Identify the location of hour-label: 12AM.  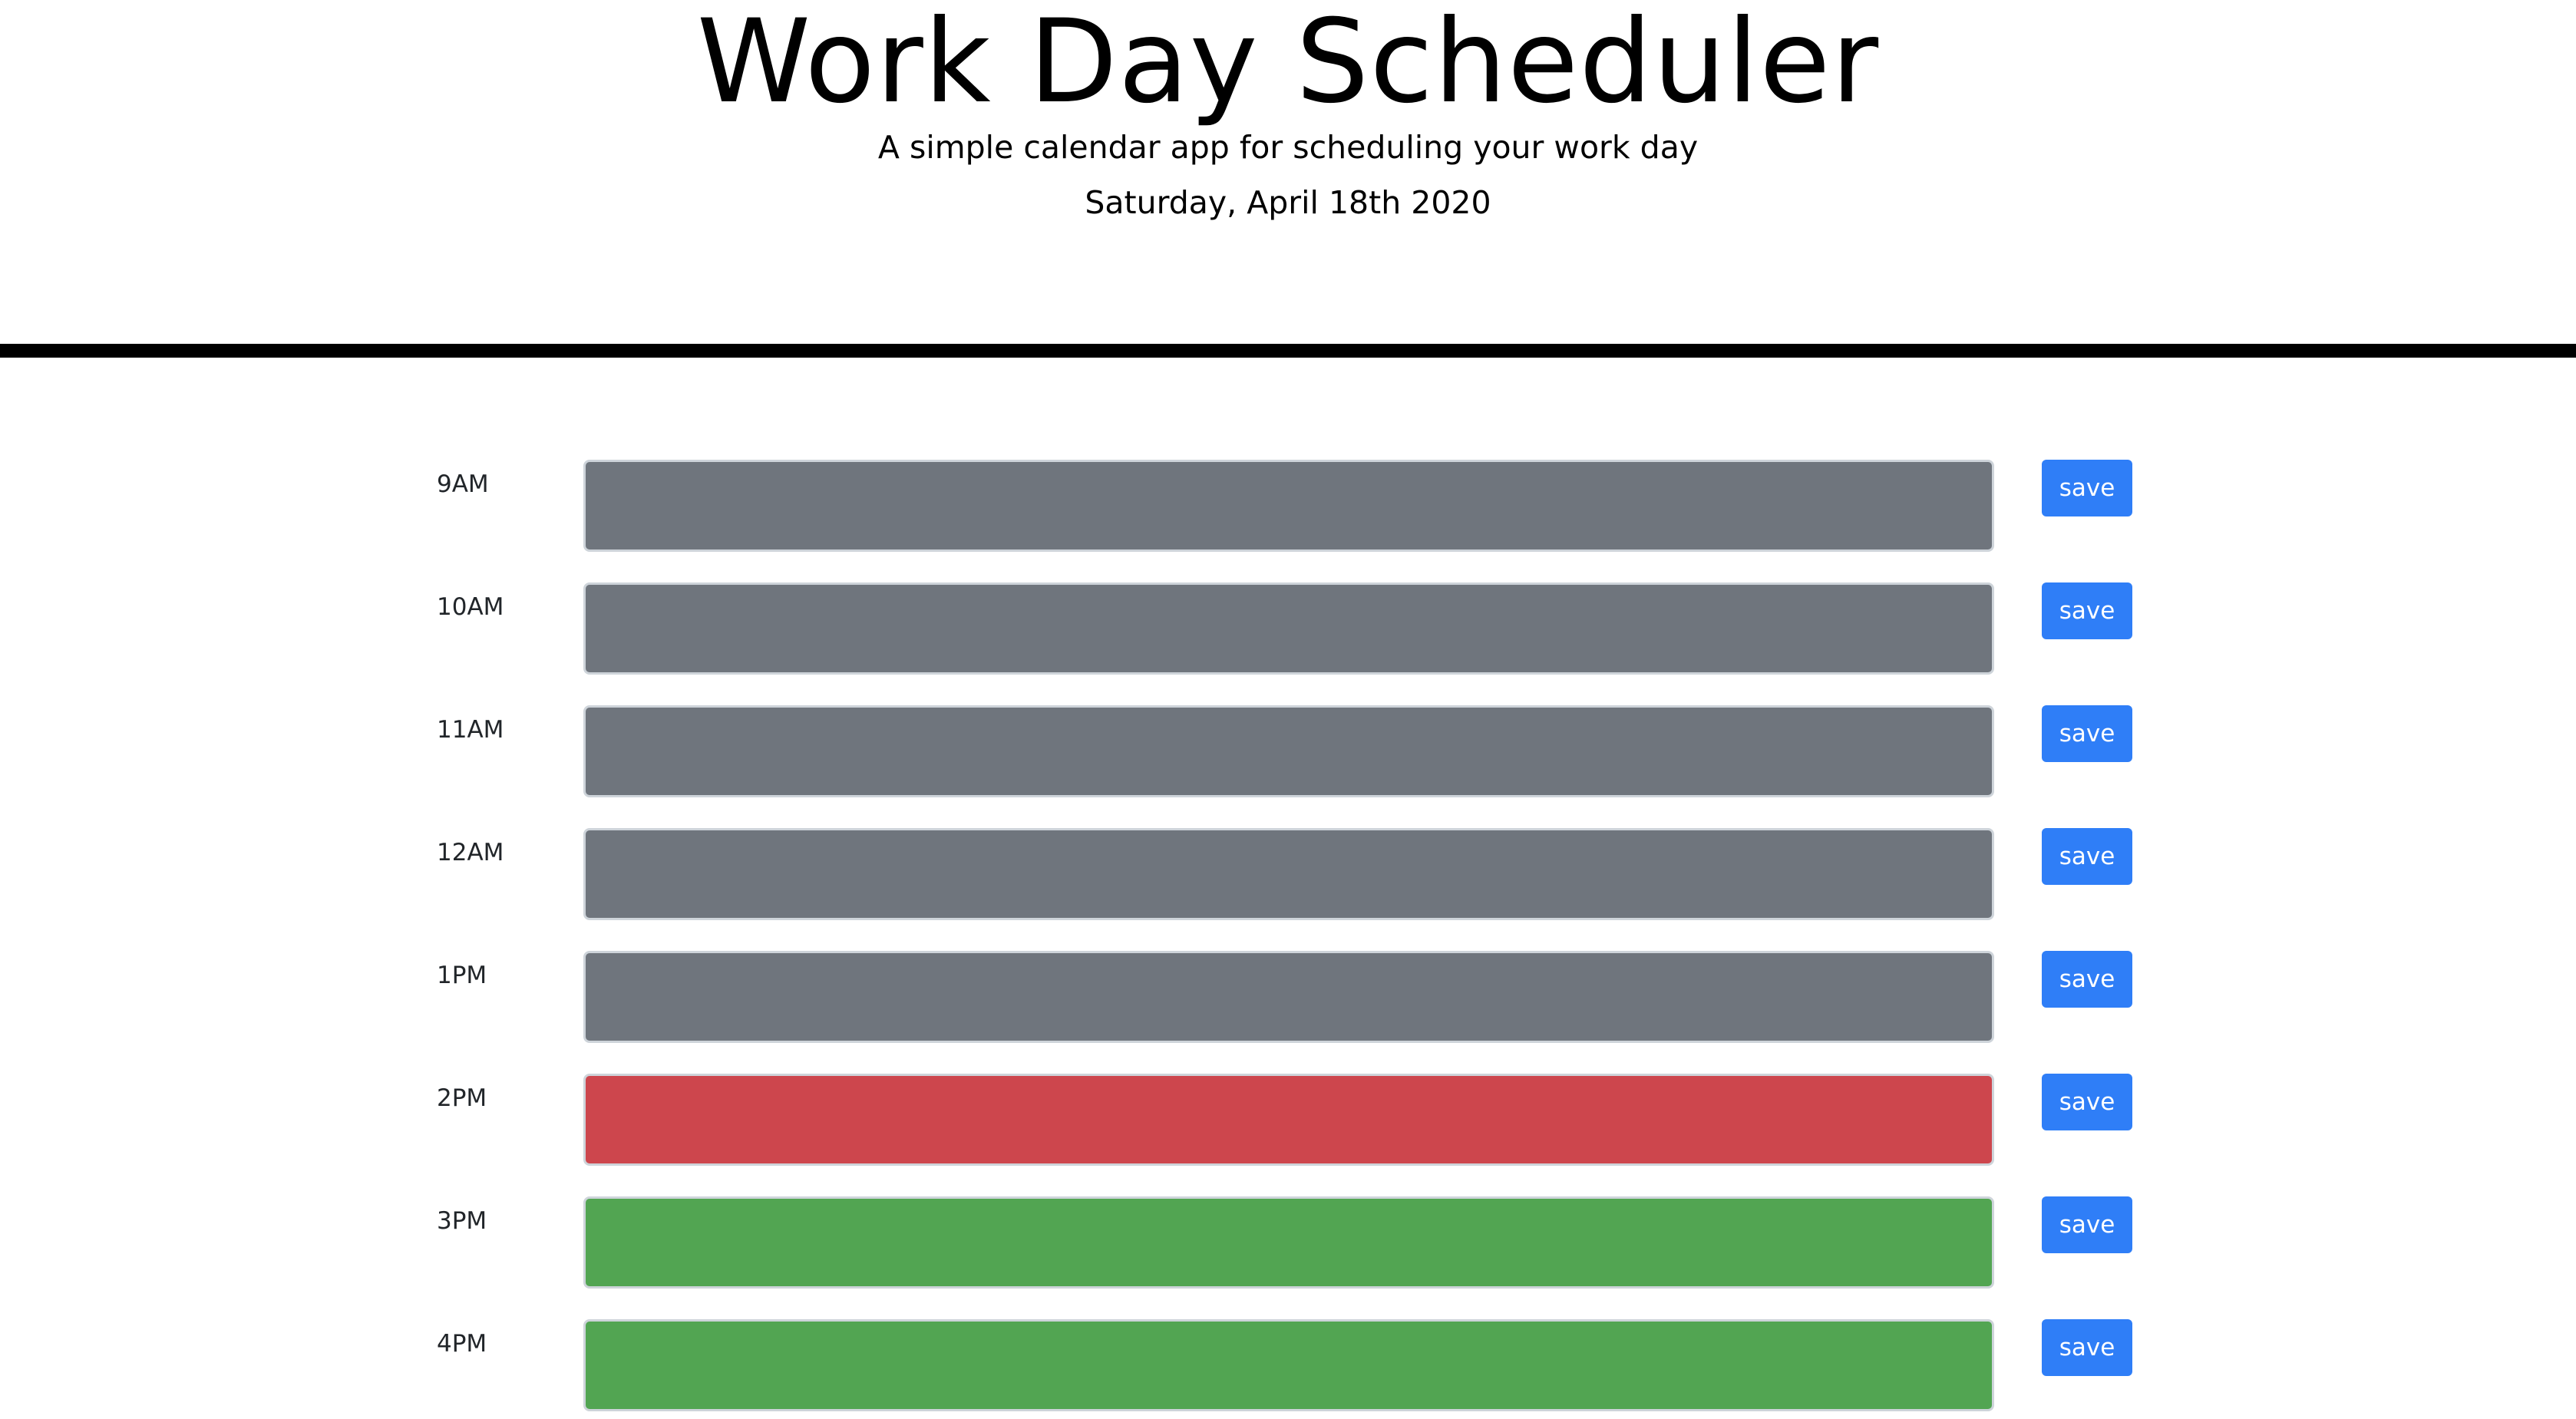
(470, 852).